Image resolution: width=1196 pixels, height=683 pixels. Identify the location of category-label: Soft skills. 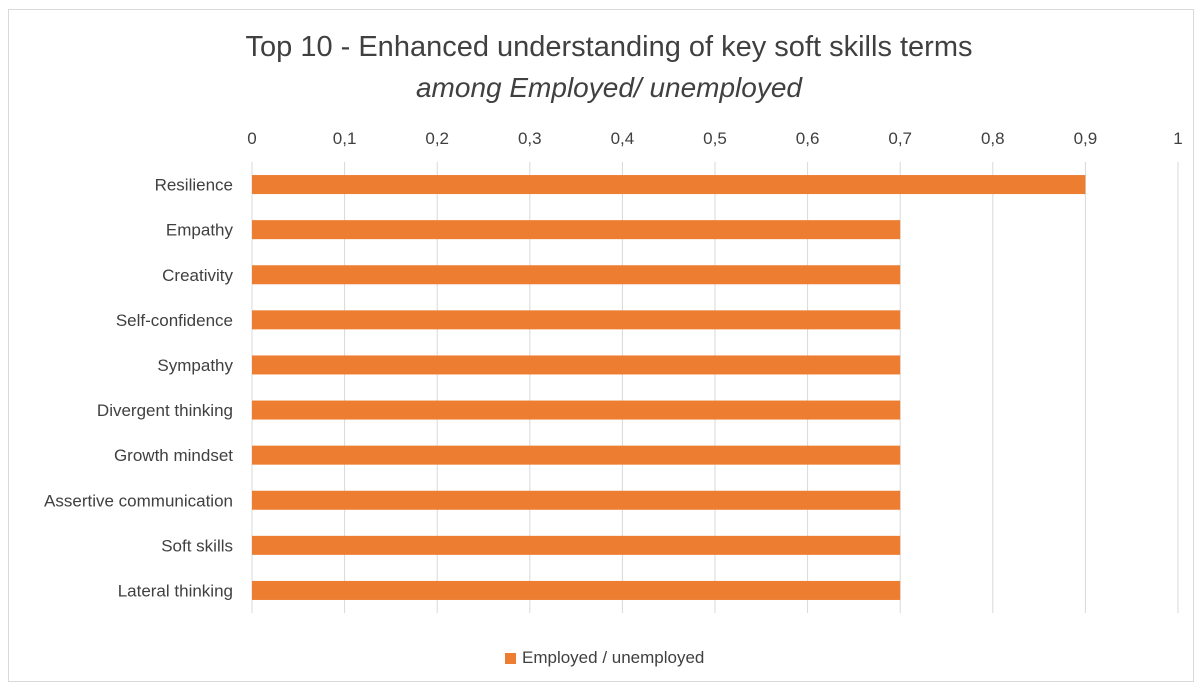
(197, 545).